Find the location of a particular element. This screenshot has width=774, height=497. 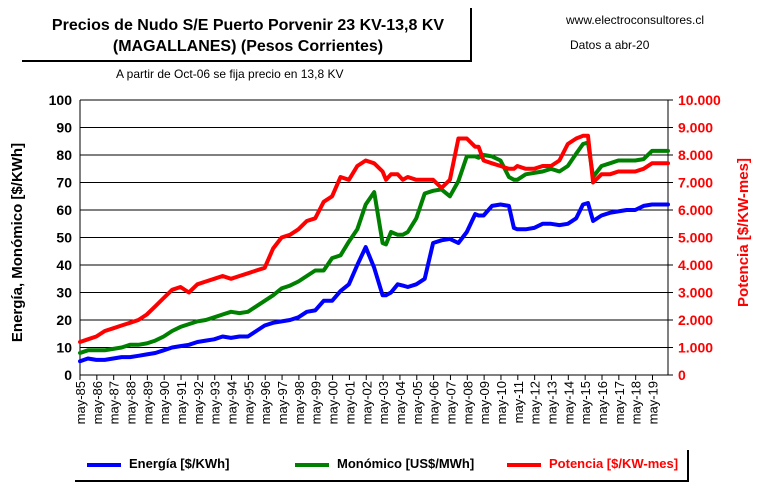

x-tick-label: may-17 is located at coordinates (619, 402).